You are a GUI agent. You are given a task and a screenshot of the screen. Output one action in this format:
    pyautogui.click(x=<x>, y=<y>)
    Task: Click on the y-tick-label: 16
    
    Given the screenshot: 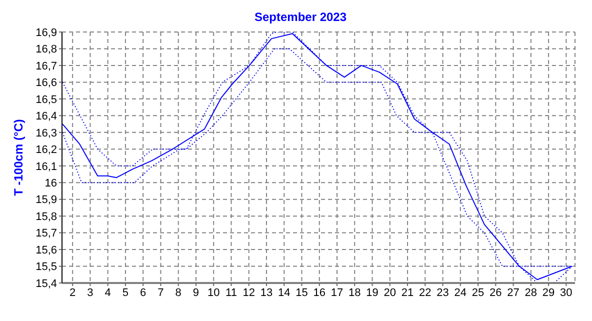 What is the action you would take?
    pyautogui.click(x=50, y=184)
    